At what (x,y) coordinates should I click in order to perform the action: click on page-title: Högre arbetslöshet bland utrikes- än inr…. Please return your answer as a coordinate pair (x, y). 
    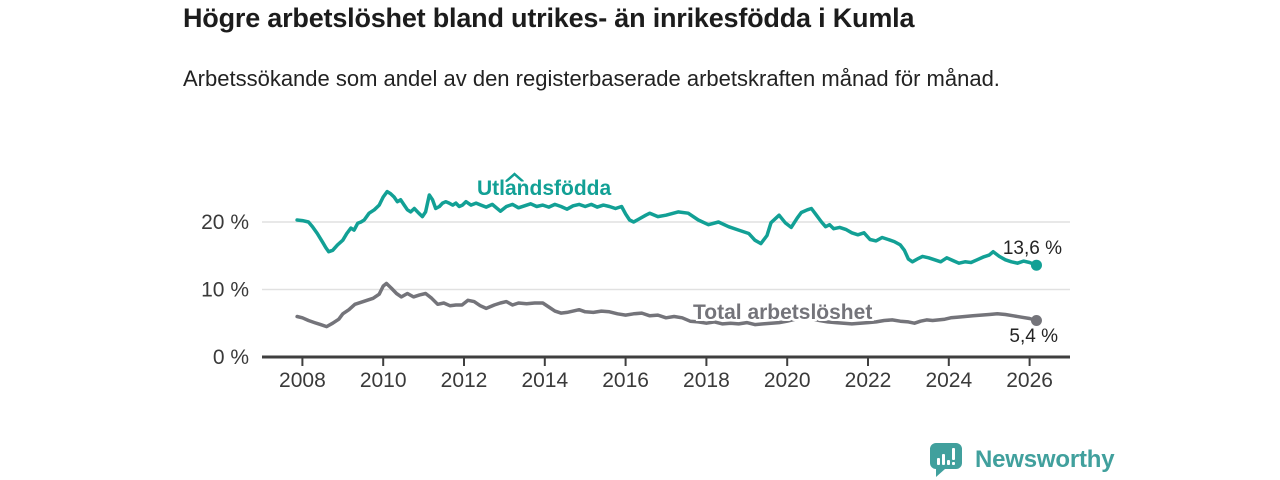
    Looking at the image, I should click on (549, 18).